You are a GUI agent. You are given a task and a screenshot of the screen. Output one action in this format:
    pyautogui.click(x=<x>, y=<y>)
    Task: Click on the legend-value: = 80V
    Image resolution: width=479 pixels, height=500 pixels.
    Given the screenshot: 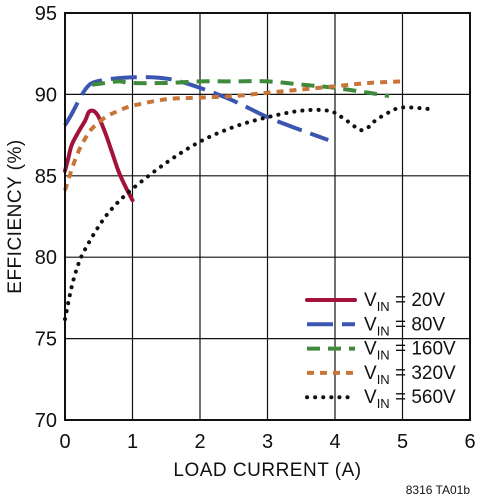 What is the action you would take?
    pyautogui.click(x=418, y=324)
    